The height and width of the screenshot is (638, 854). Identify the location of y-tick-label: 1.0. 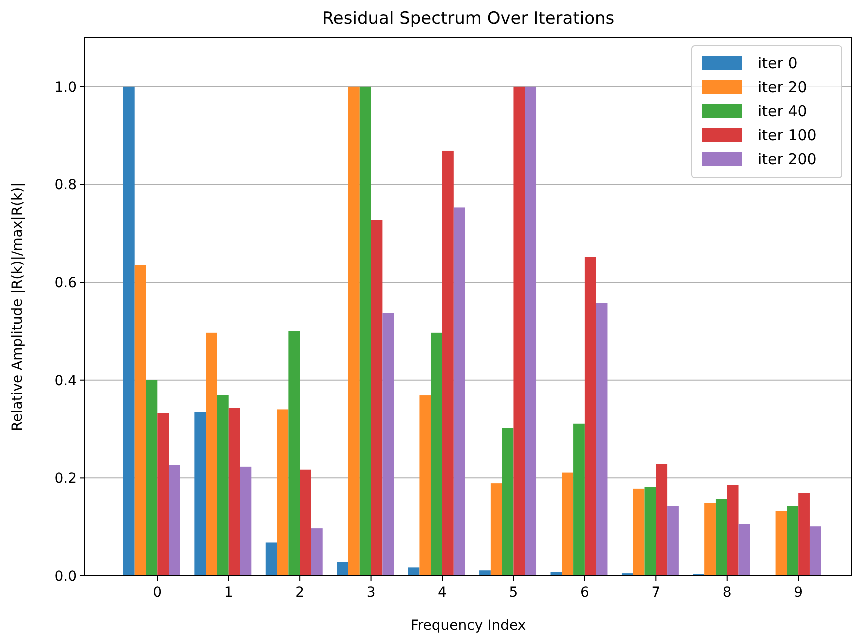
(65, 88).